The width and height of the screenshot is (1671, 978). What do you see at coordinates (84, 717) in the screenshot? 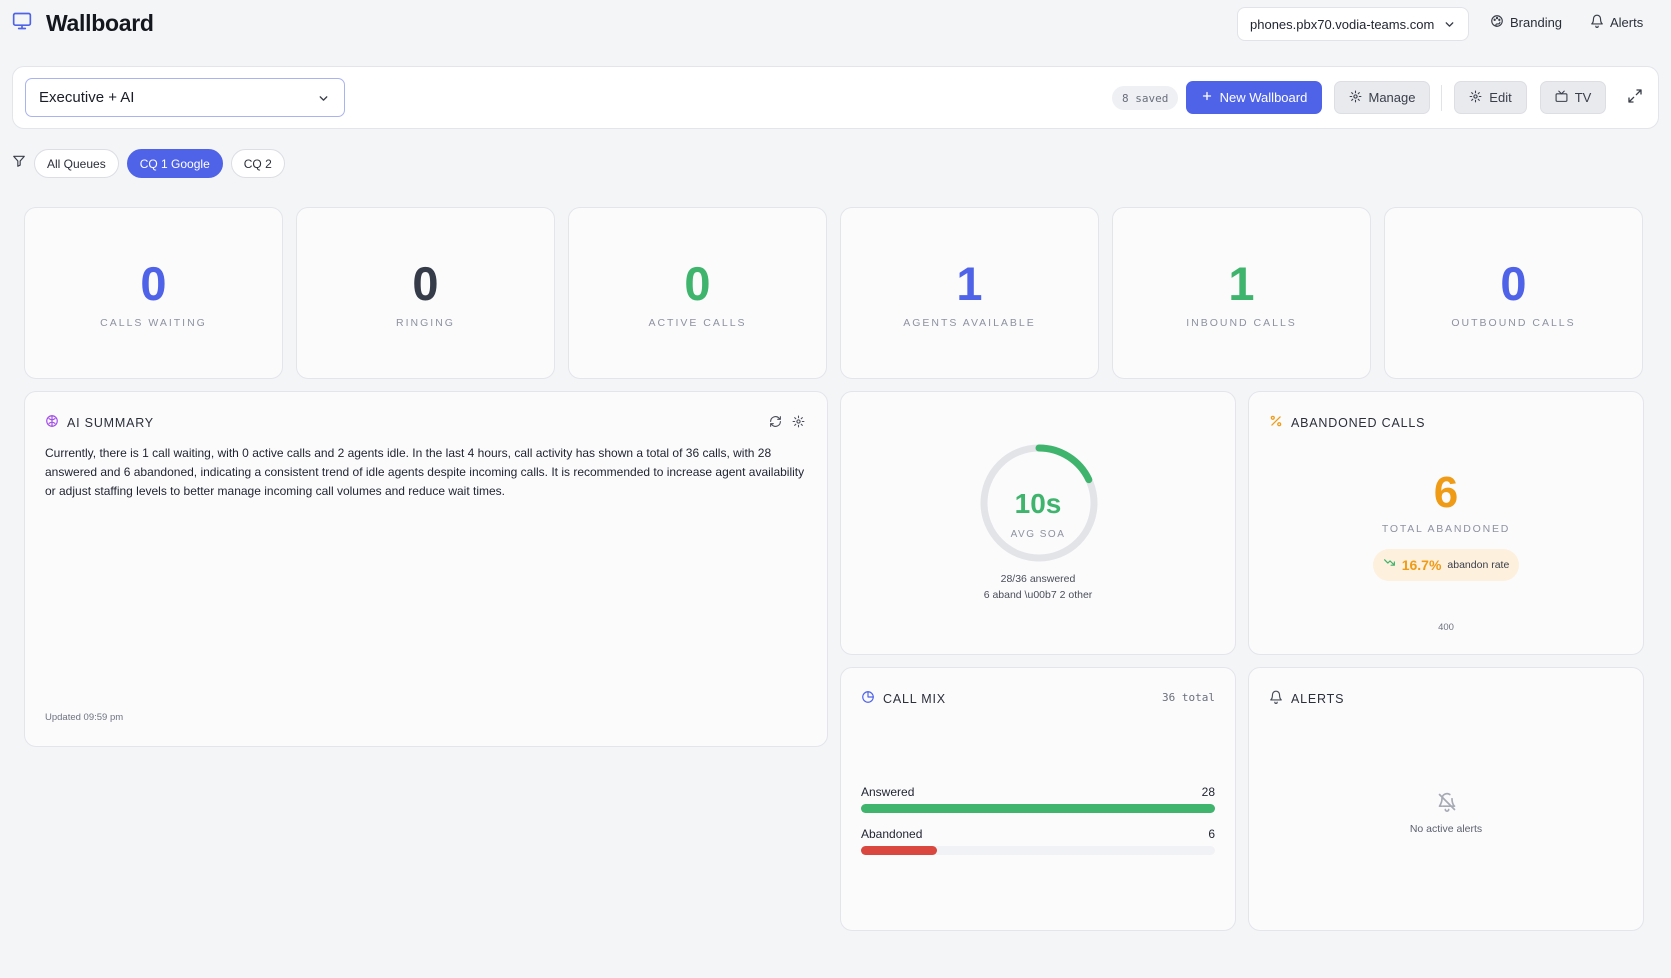
I see `ai-summary-updated: Updated 09:59 pm` at bounding box center [84, 717].